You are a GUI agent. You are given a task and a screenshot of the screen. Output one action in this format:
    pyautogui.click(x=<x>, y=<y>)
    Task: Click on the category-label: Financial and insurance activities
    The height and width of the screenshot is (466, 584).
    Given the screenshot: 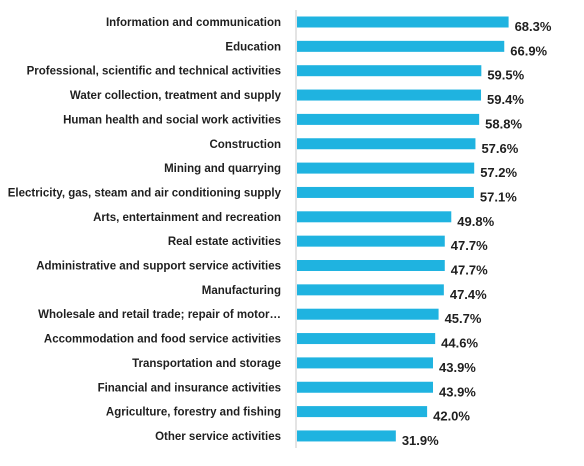 What is the action you would take?
    pyautogui.click(x=189, y=388)
    